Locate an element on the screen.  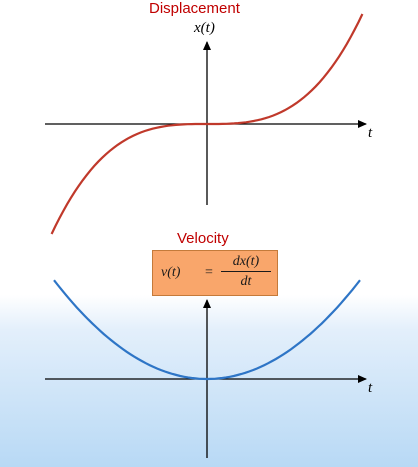
velocity-title: Velocity is located at coordinates (203, 238).